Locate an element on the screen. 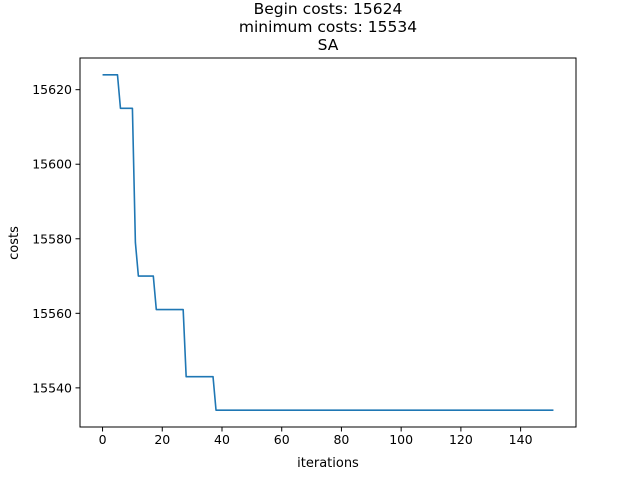 The height and width of the screenshot is (480, 640). chart-title-line-3: SA is located at coordinates (328, 45).